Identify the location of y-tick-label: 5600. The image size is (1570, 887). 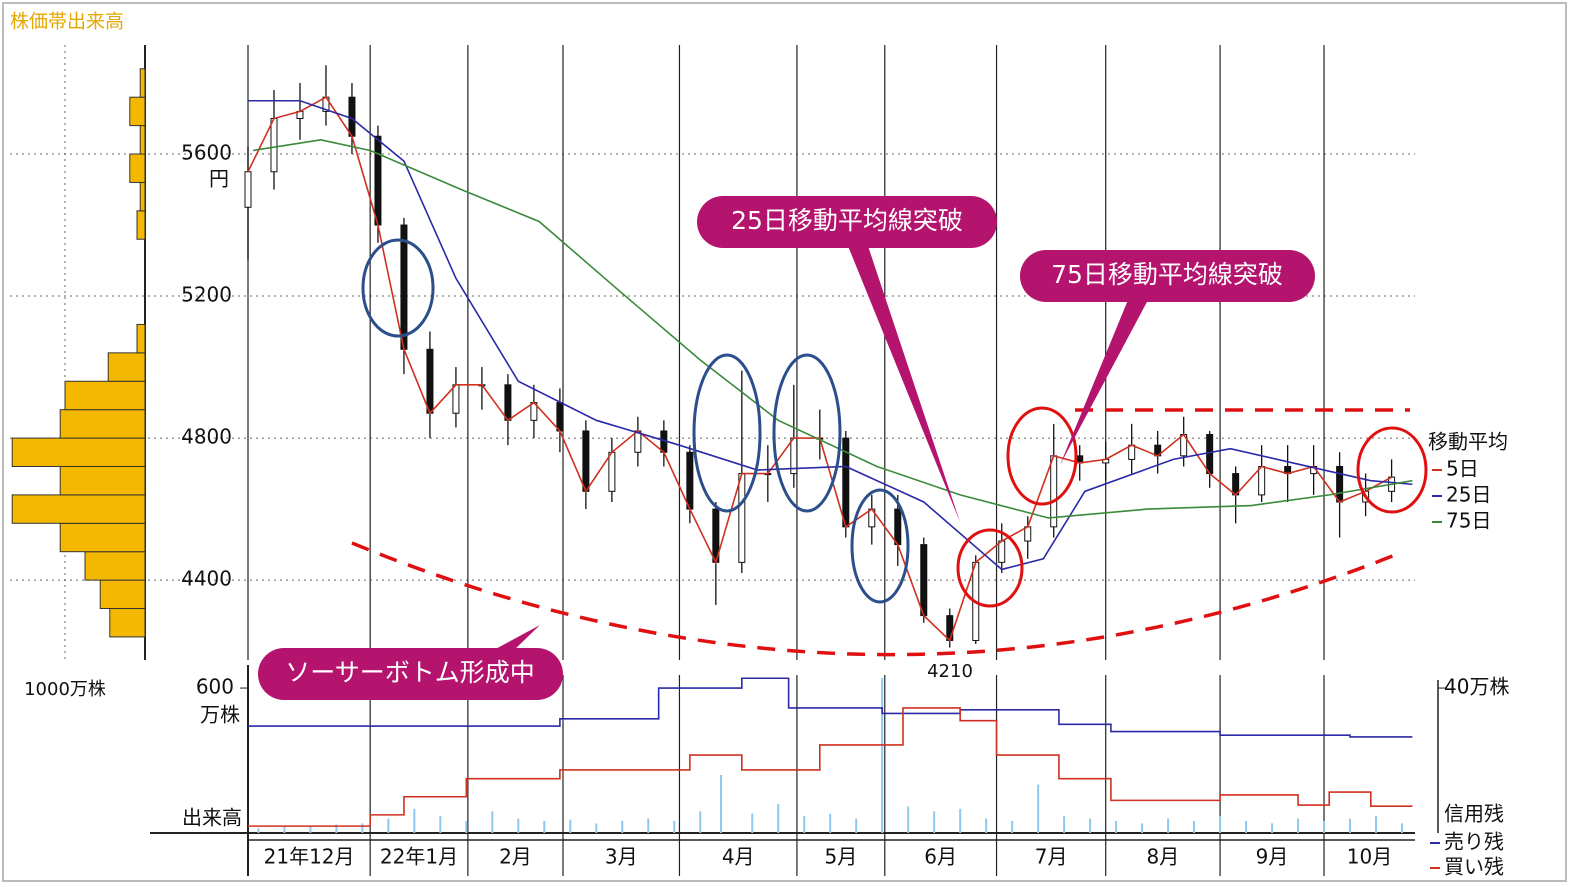
(206, 153).